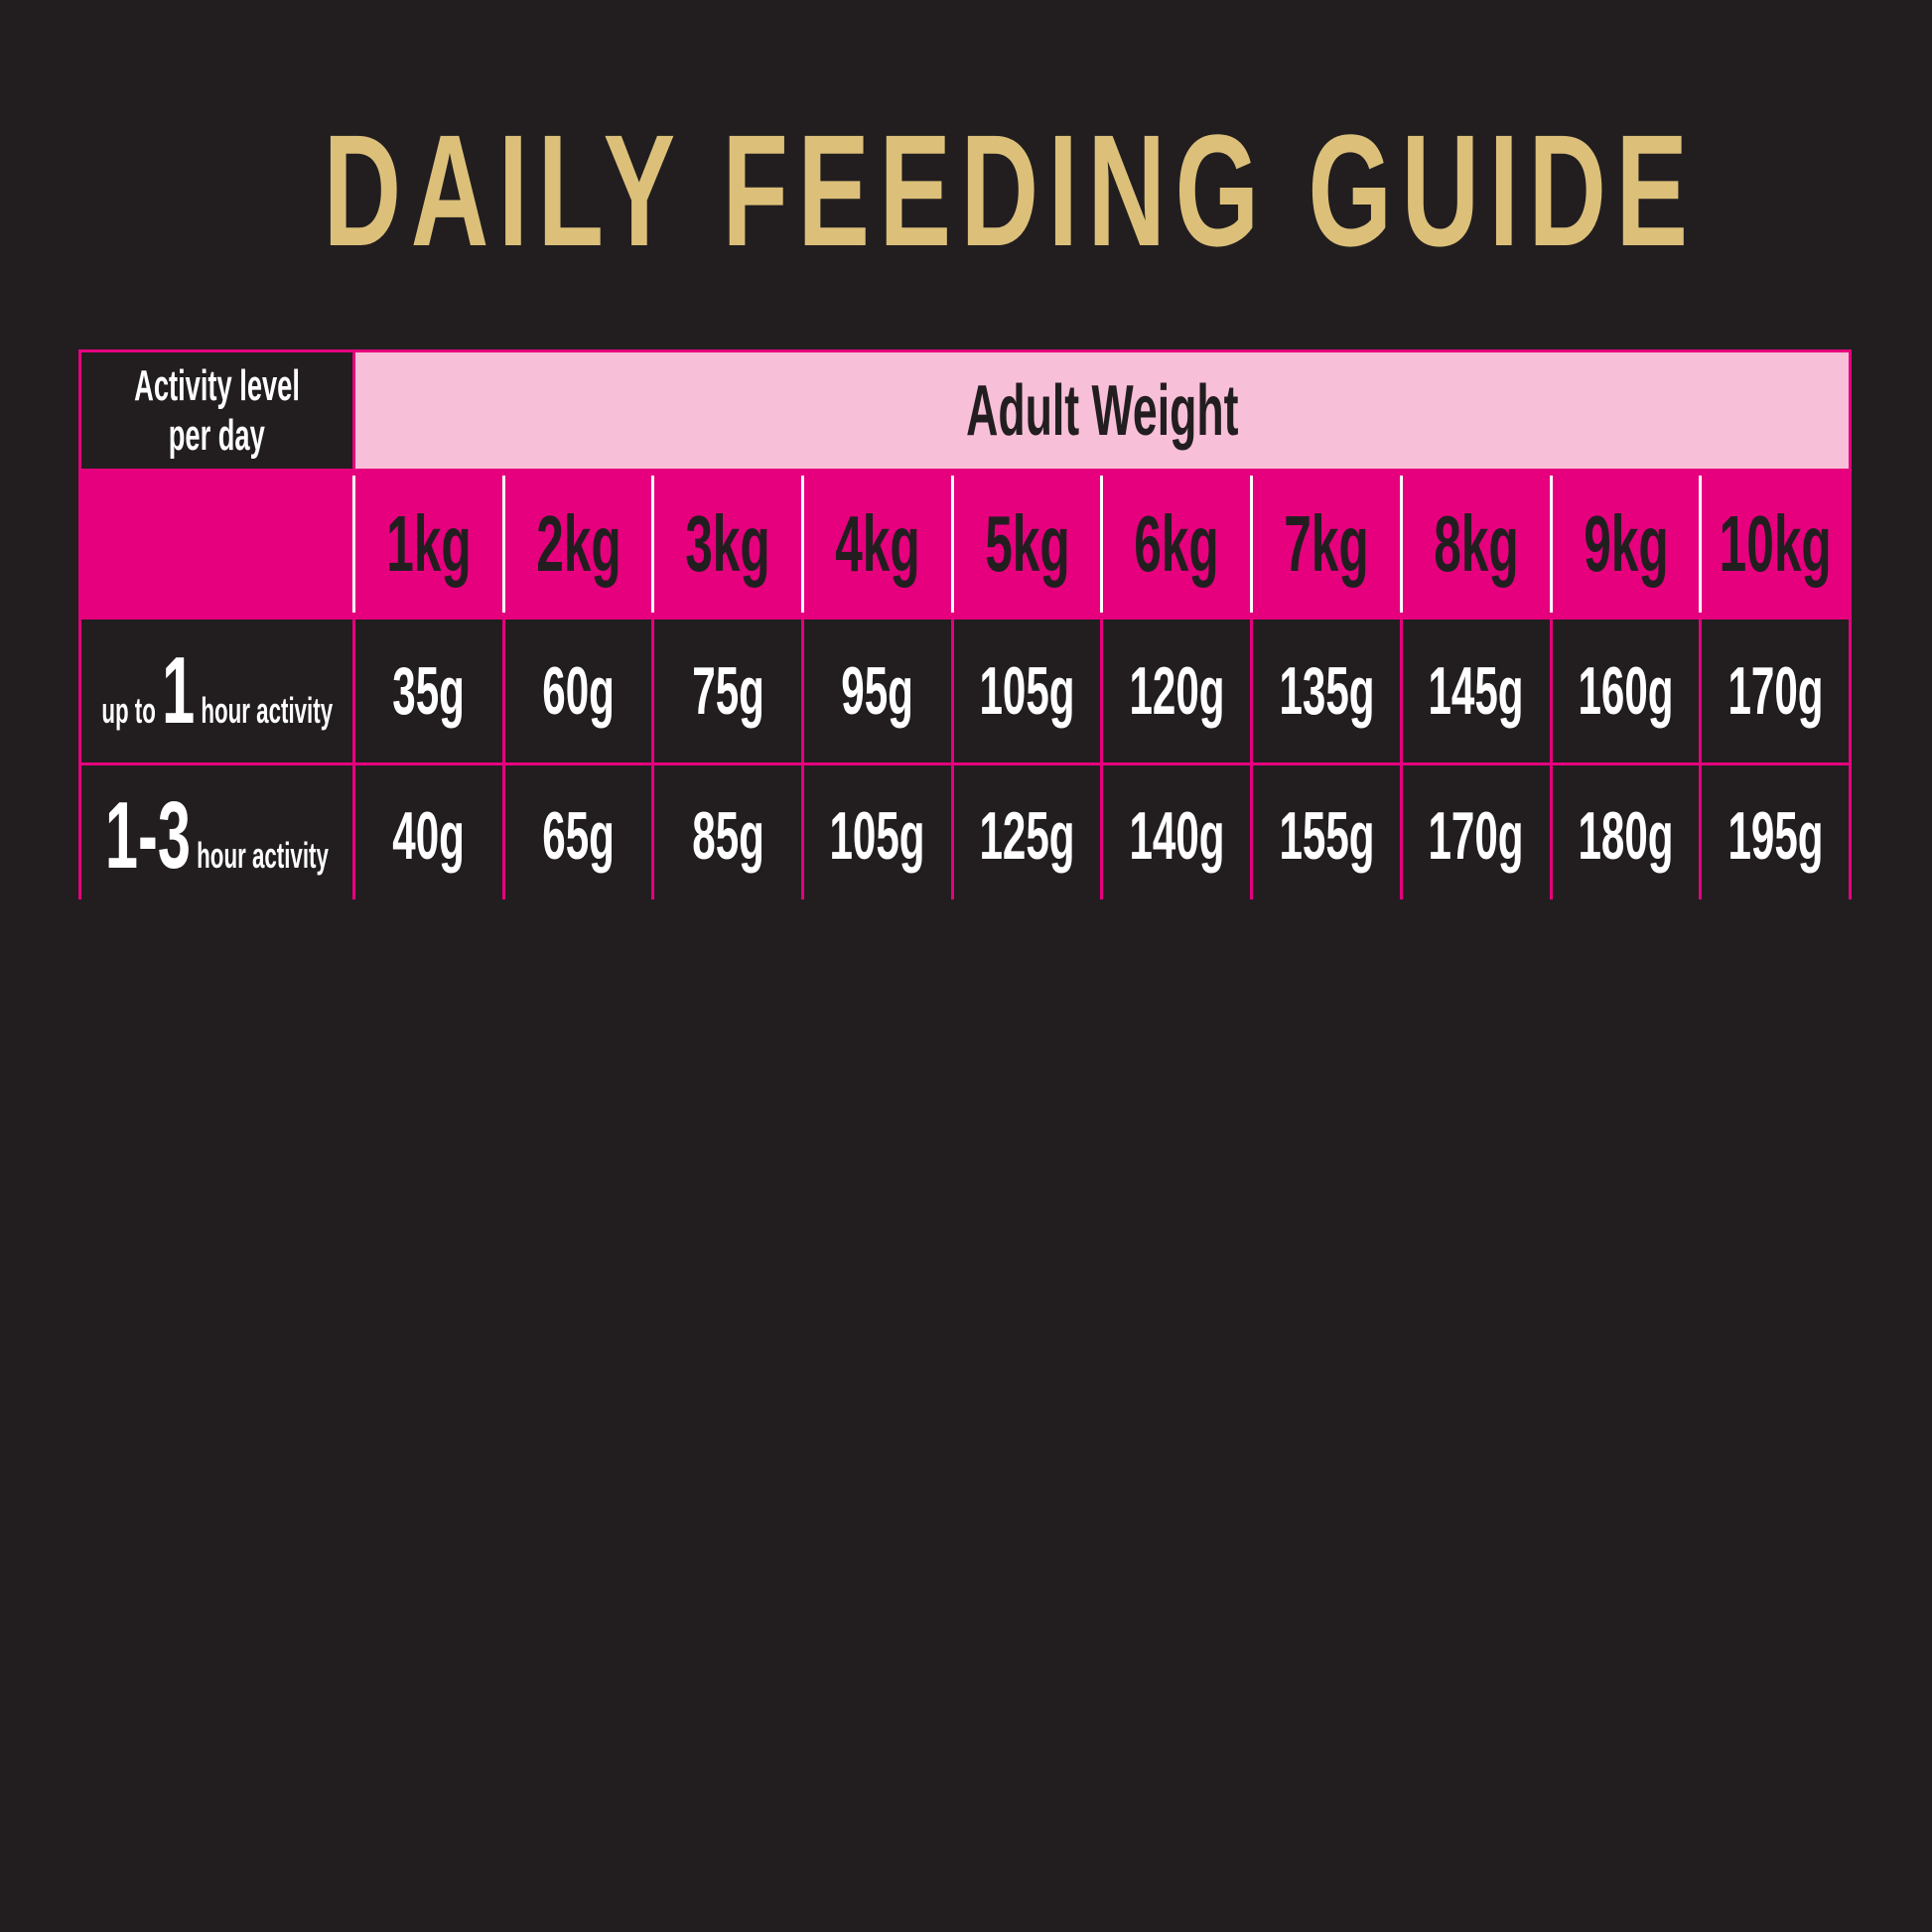 This screenshot has height=1932, width=1932. I want to click on weight-label: 4kg, so click(878, 544).